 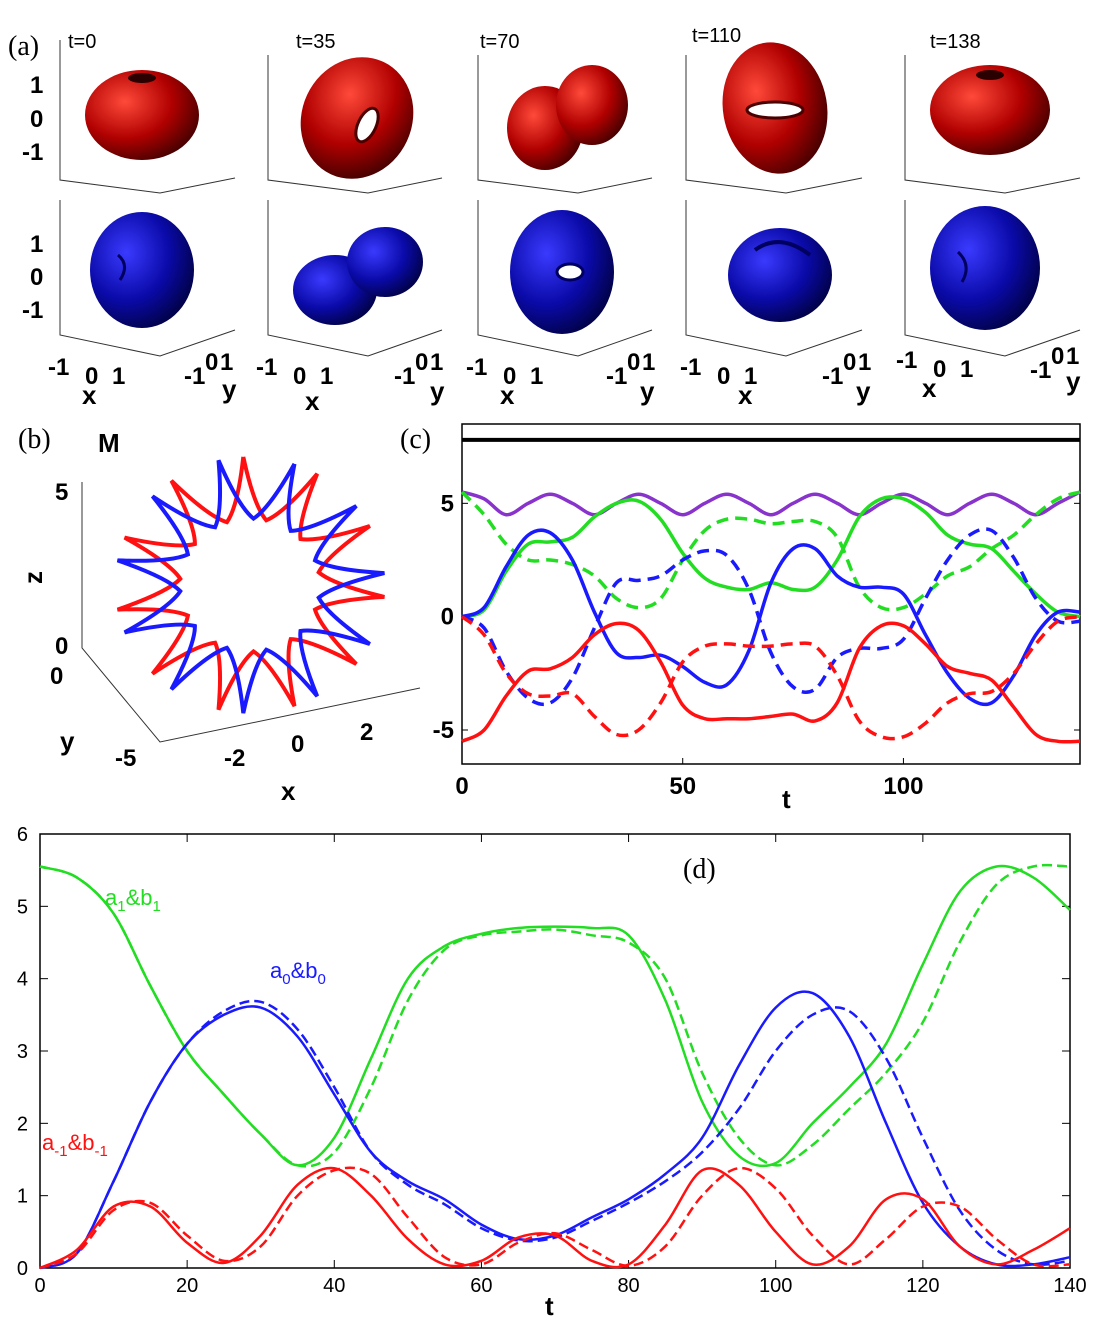 I want to click on panel-a-column-2: t=35 -1 0 1 x -1 0 1 y, so click(x=350, y=223).